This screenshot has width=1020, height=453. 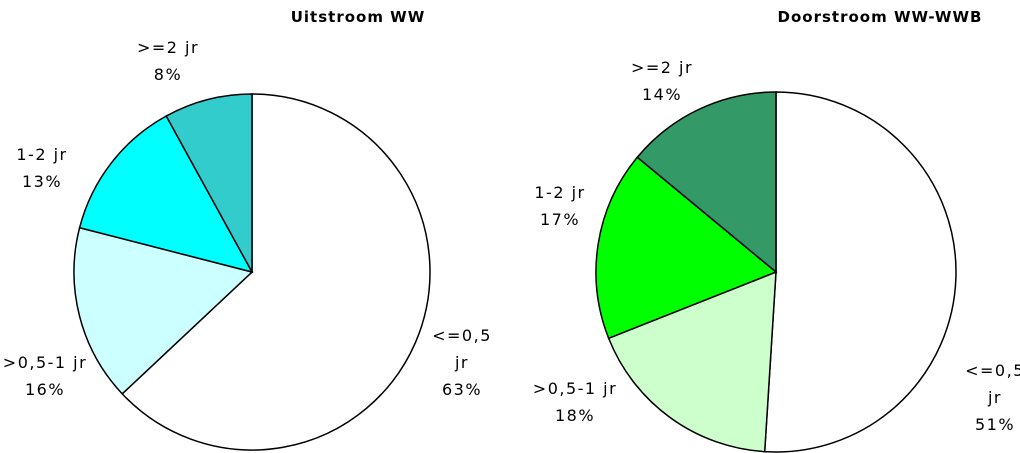 I want to click on chart-title: Uitstroom WW, so click(x=358, y=17).